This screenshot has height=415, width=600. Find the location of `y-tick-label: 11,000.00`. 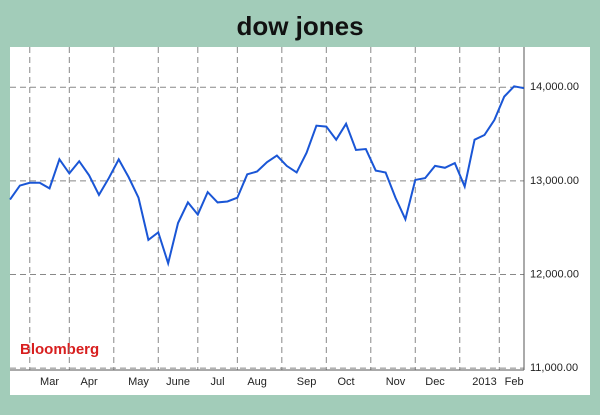

y-tick-label: 11,000.00 is located at coordinates (554, 368).